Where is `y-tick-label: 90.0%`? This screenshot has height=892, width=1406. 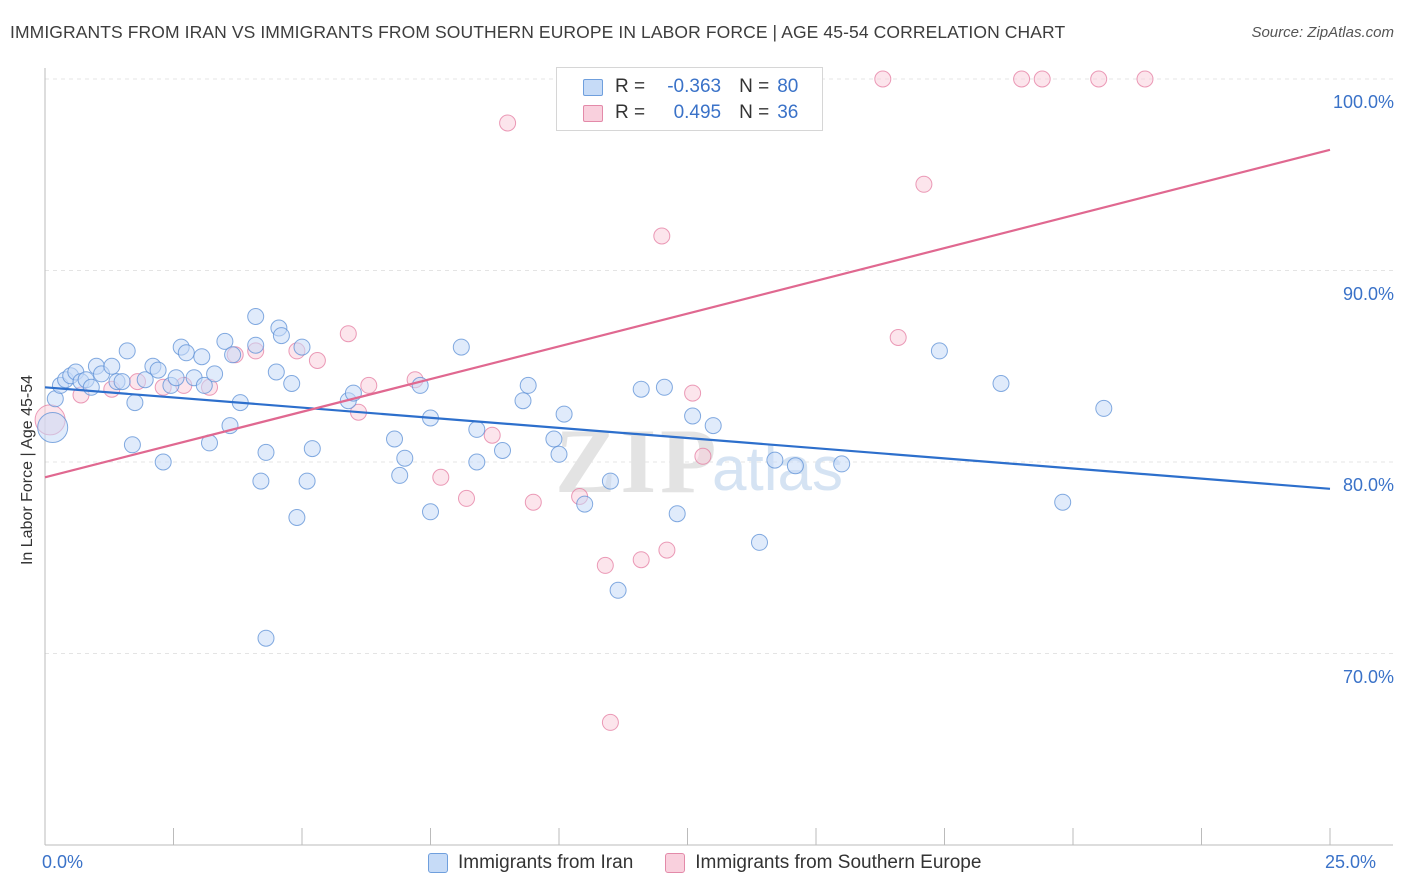 y-tick-label: 90.0% is located at coordinates (1368, 293).